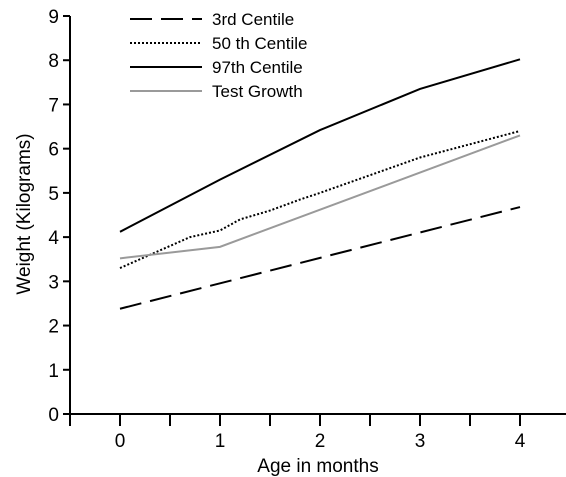 The width and height of the screenshot is (566, 477). Describe the element at coordinates (317, 466) in the screenshot. I see `x-axis-title: Age in months` at that location.